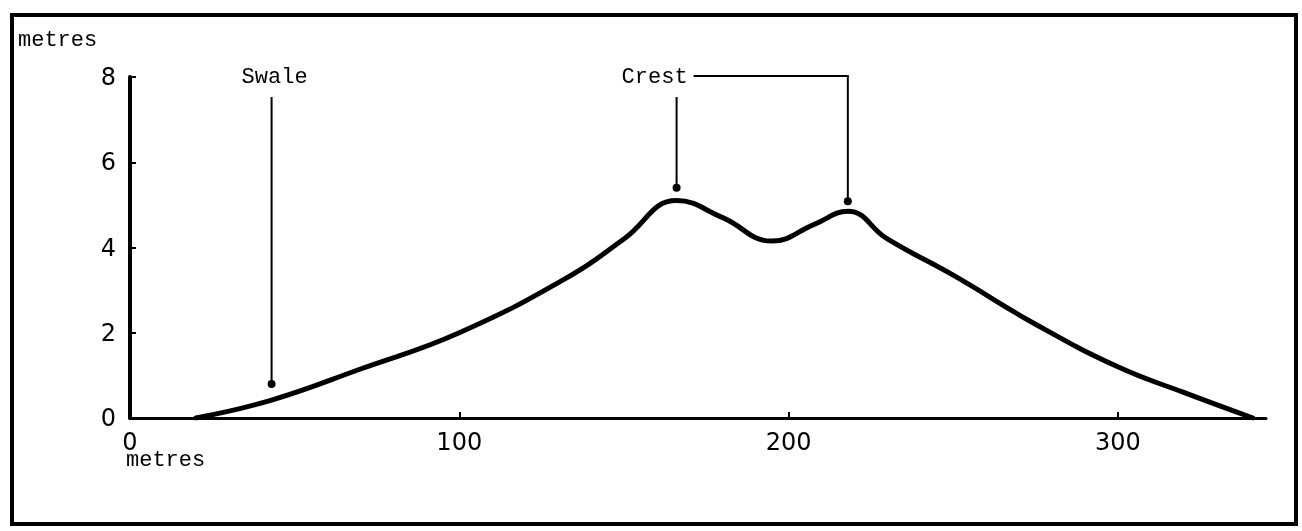 The image size is (1302, 531). What do you see at coordinates (108, 418) in the screenshot?
I see `y-tick-label: 0` at bounding box center [108, 418].